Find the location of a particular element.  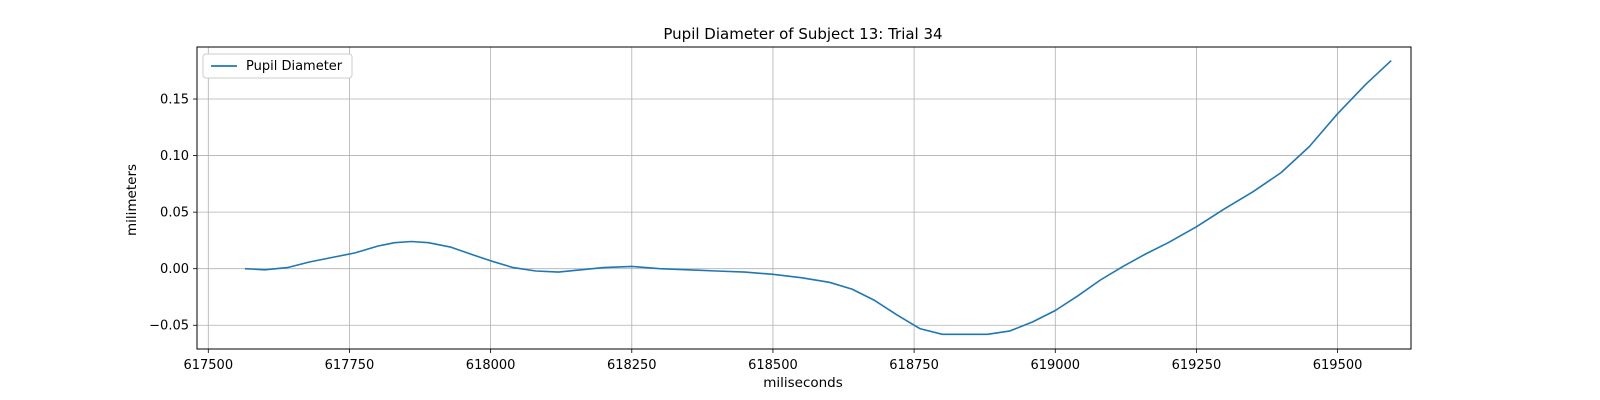

y-axis: −0.05 0.00 0.05 0.10 0.15 is located at coordinates (173, 213).